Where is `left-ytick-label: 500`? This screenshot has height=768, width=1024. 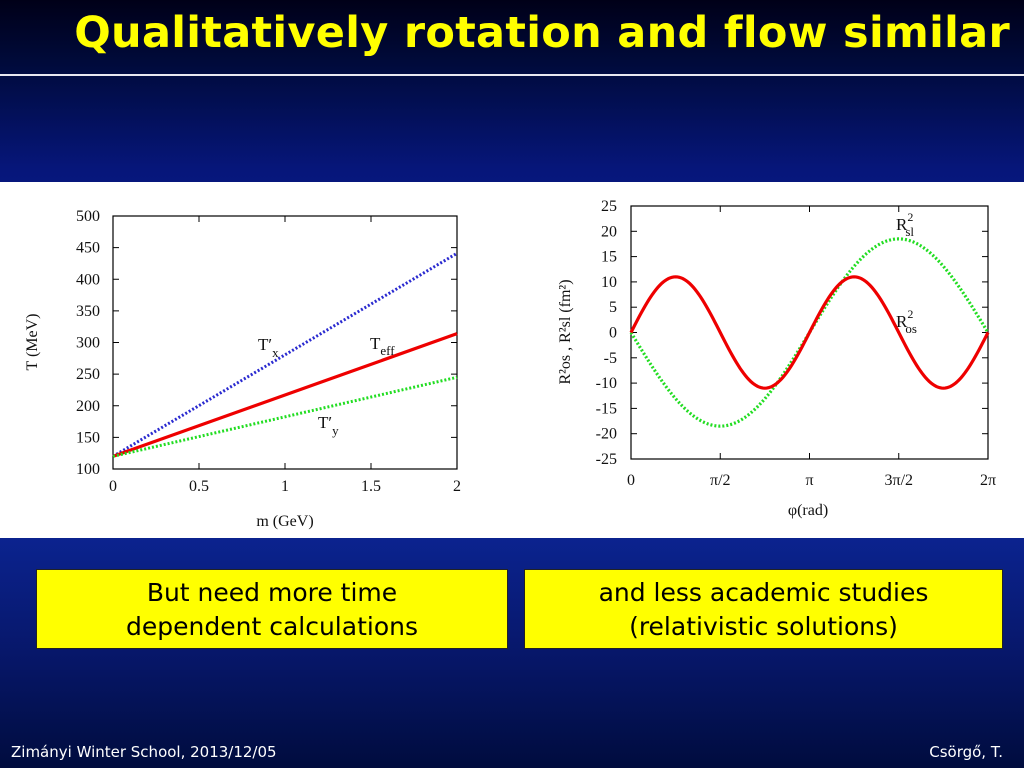 left-ytick-label: 500 is located at coordinates (88, 216).